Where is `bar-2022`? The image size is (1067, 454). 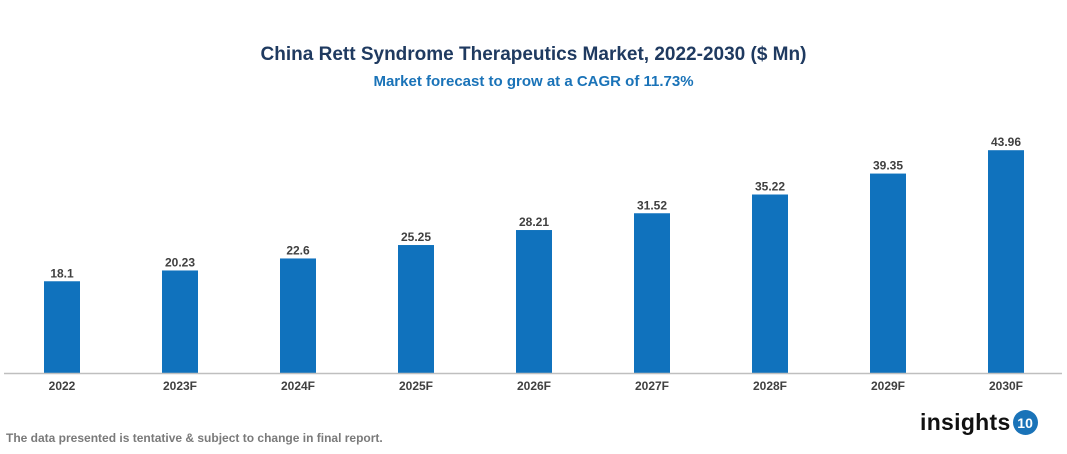
bar-2022 is located at coordinates (62, 327).